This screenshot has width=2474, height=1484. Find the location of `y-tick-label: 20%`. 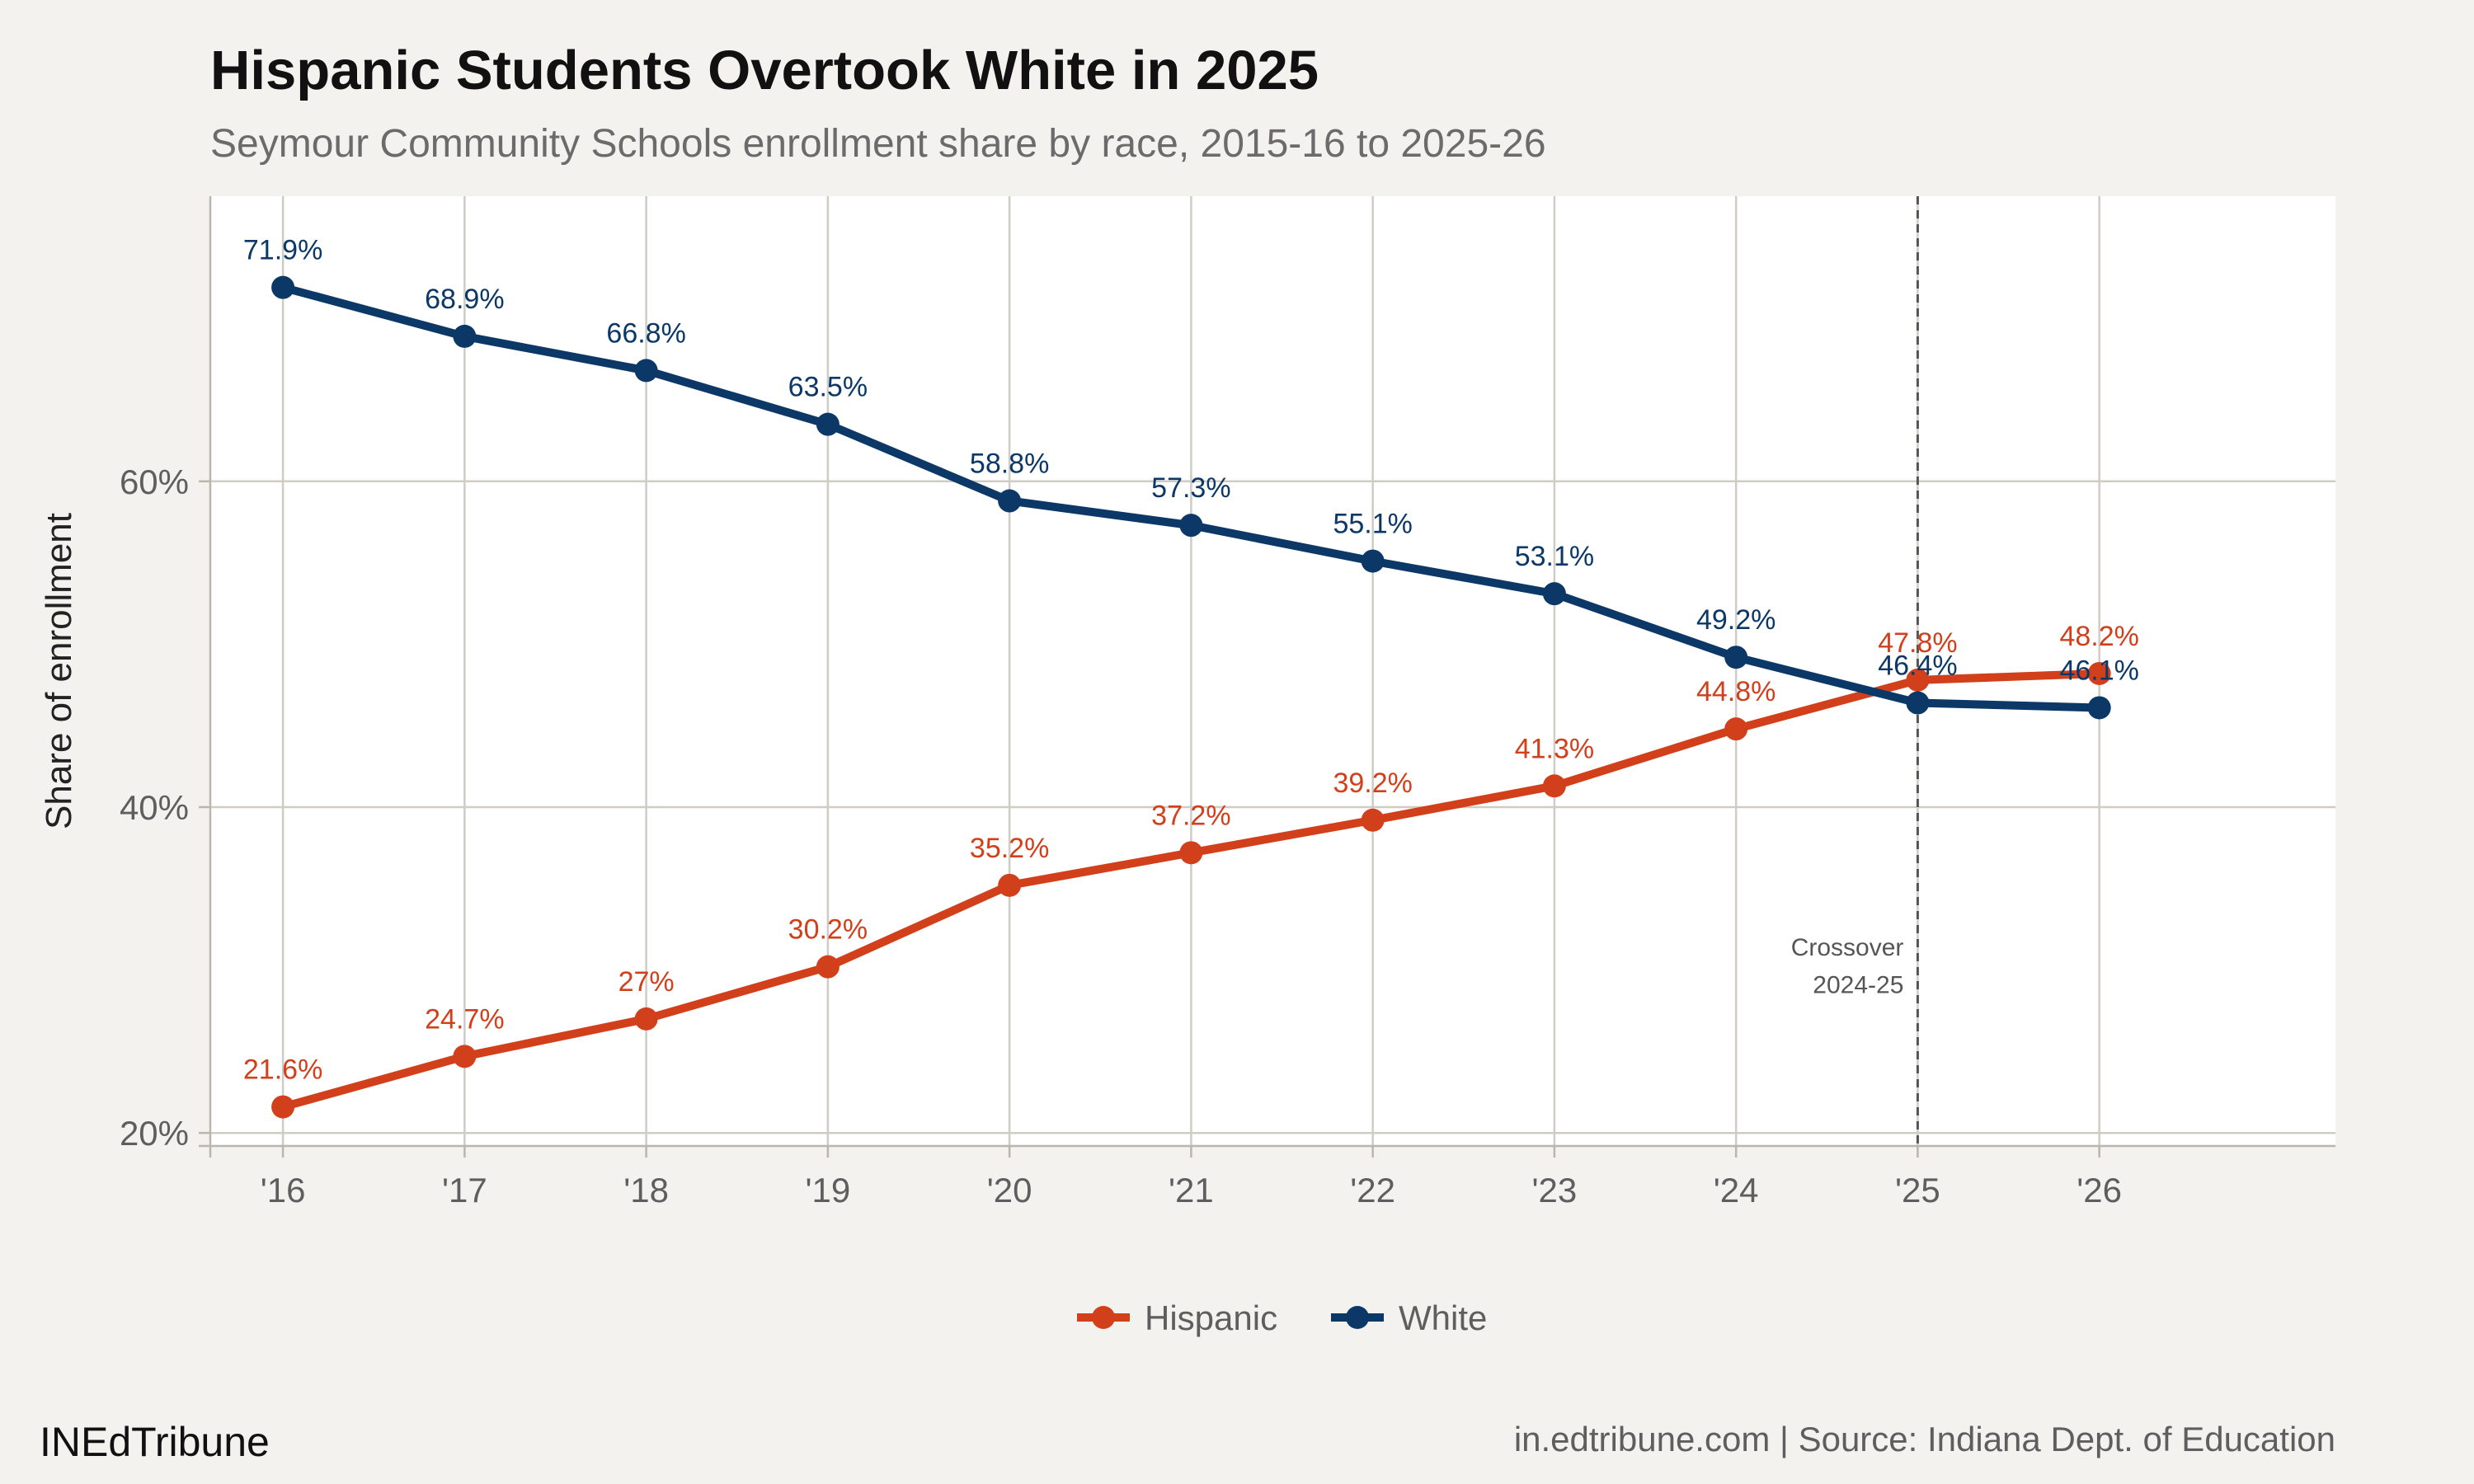

y-tick-label: 20% is located at coordinates (154, 1133).